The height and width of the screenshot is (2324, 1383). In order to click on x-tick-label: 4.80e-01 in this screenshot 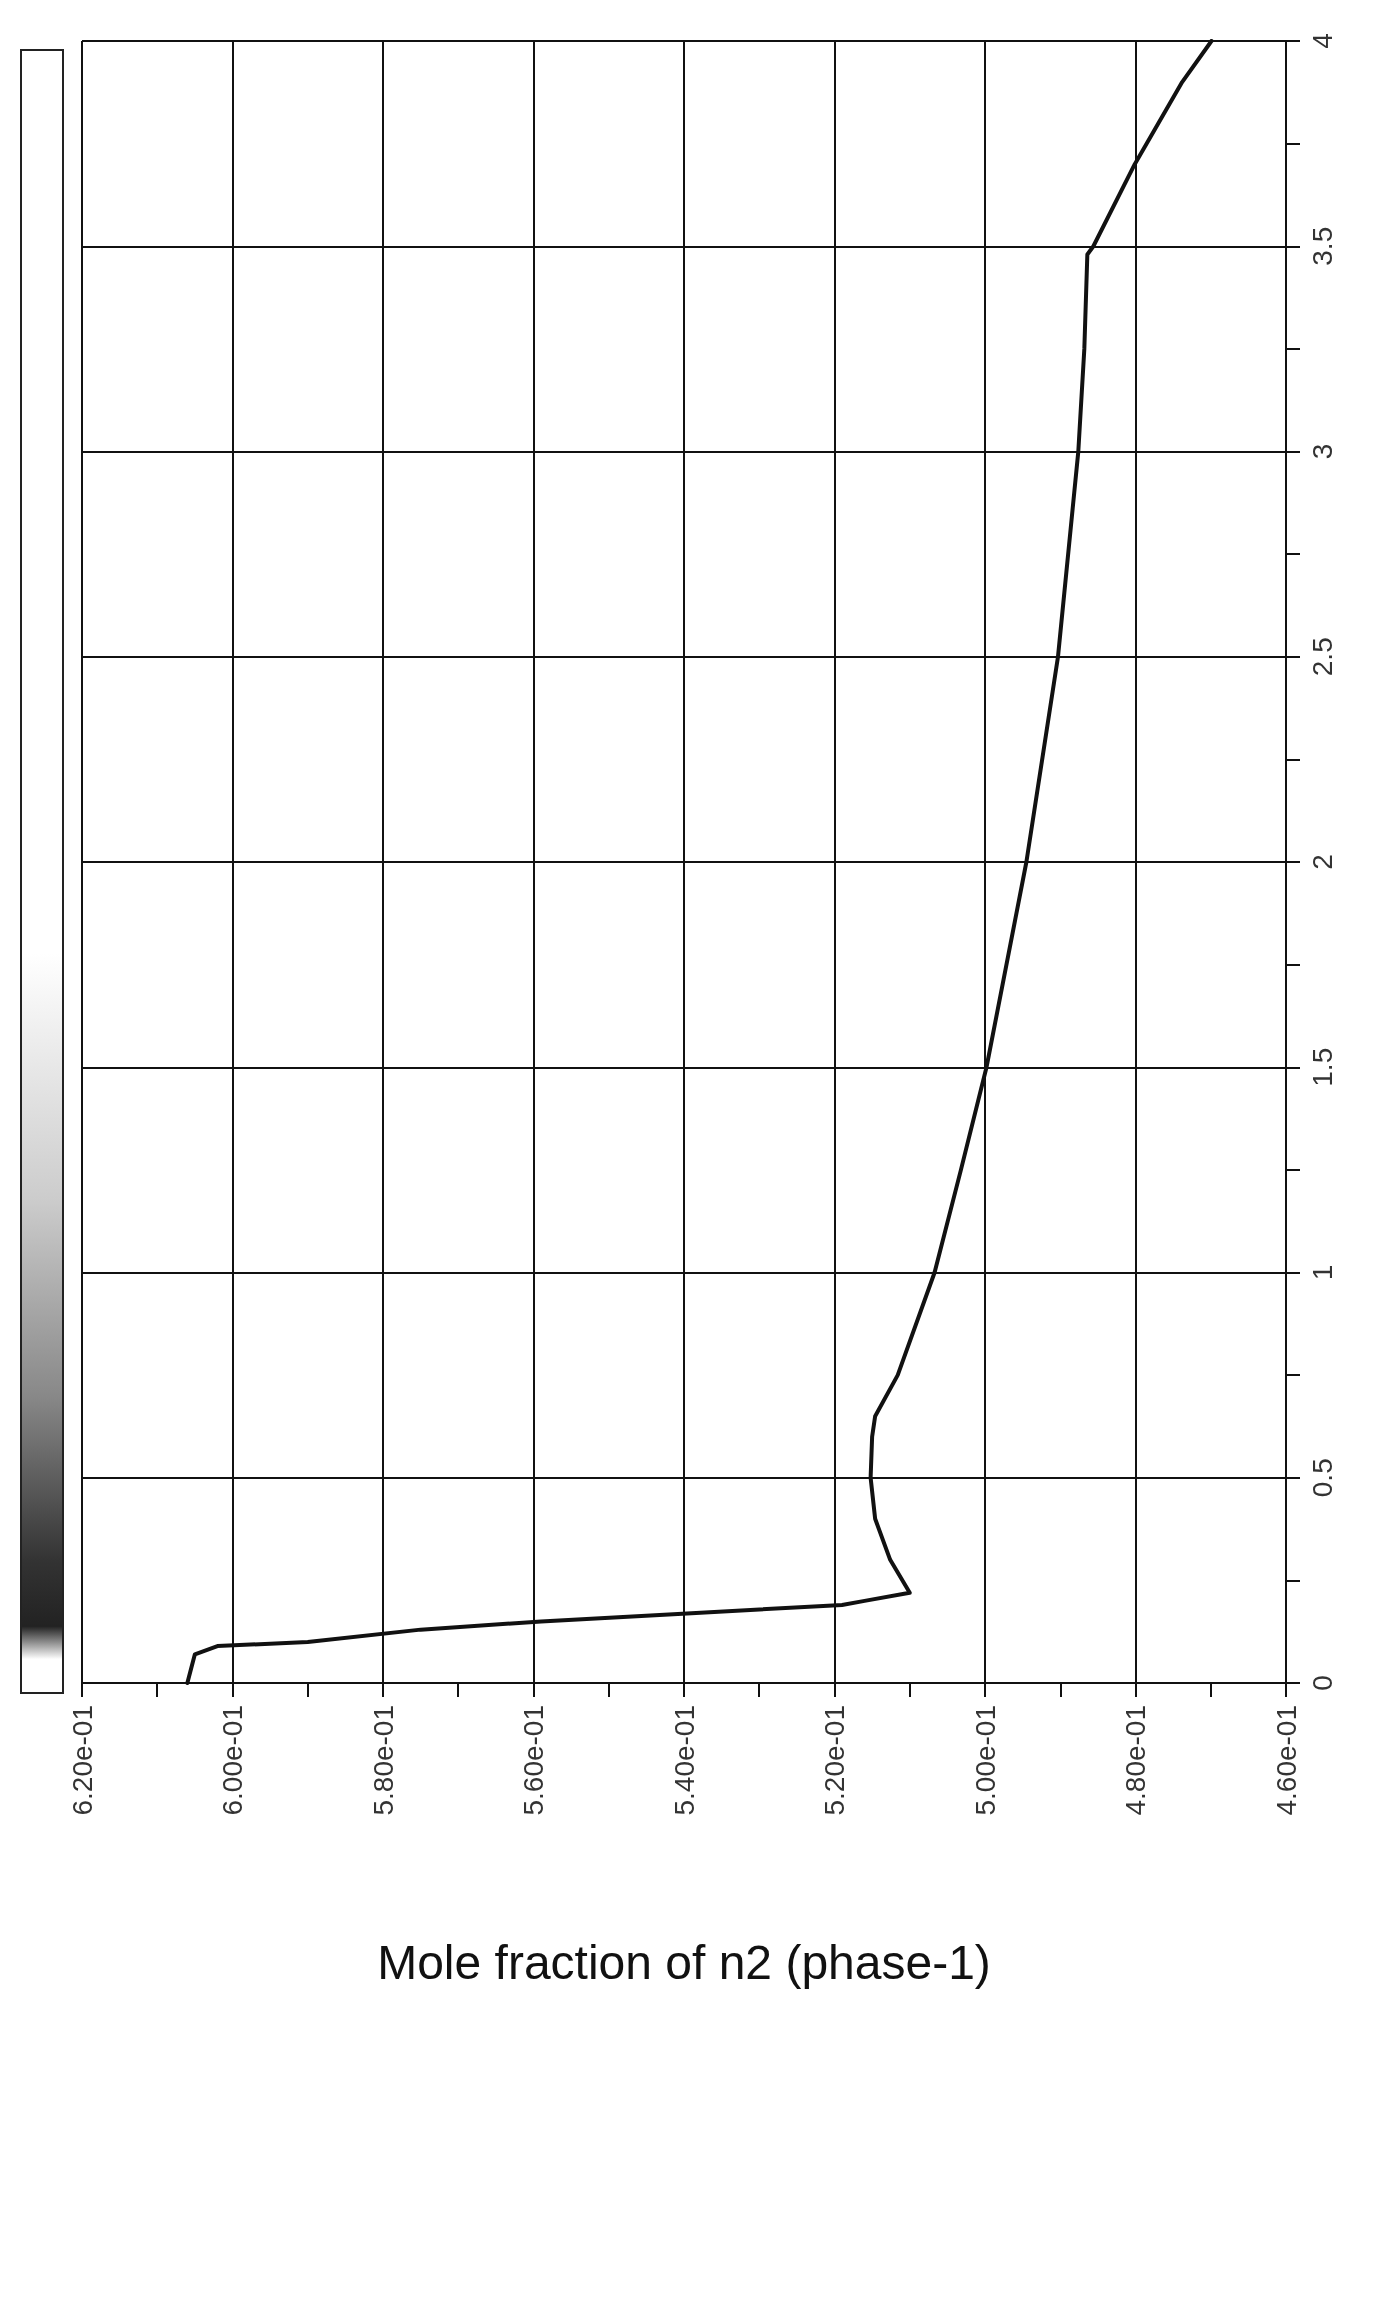, I will do `click(1135, 1760)`.